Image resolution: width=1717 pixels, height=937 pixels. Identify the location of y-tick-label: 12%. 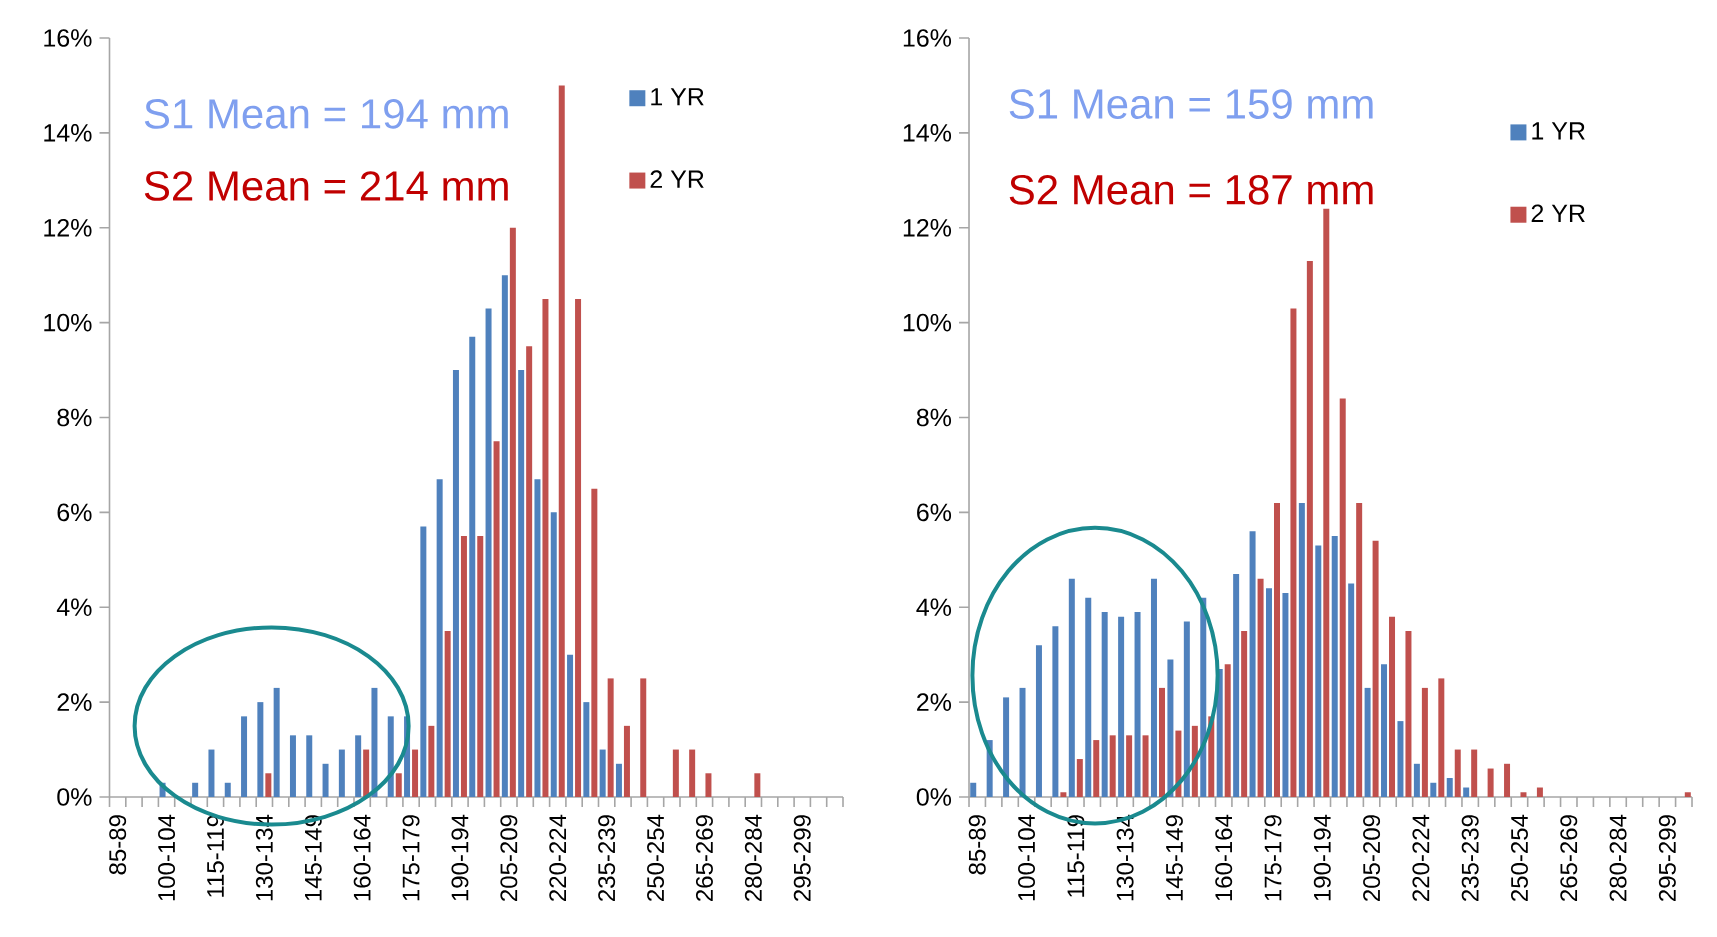
(927, 227).